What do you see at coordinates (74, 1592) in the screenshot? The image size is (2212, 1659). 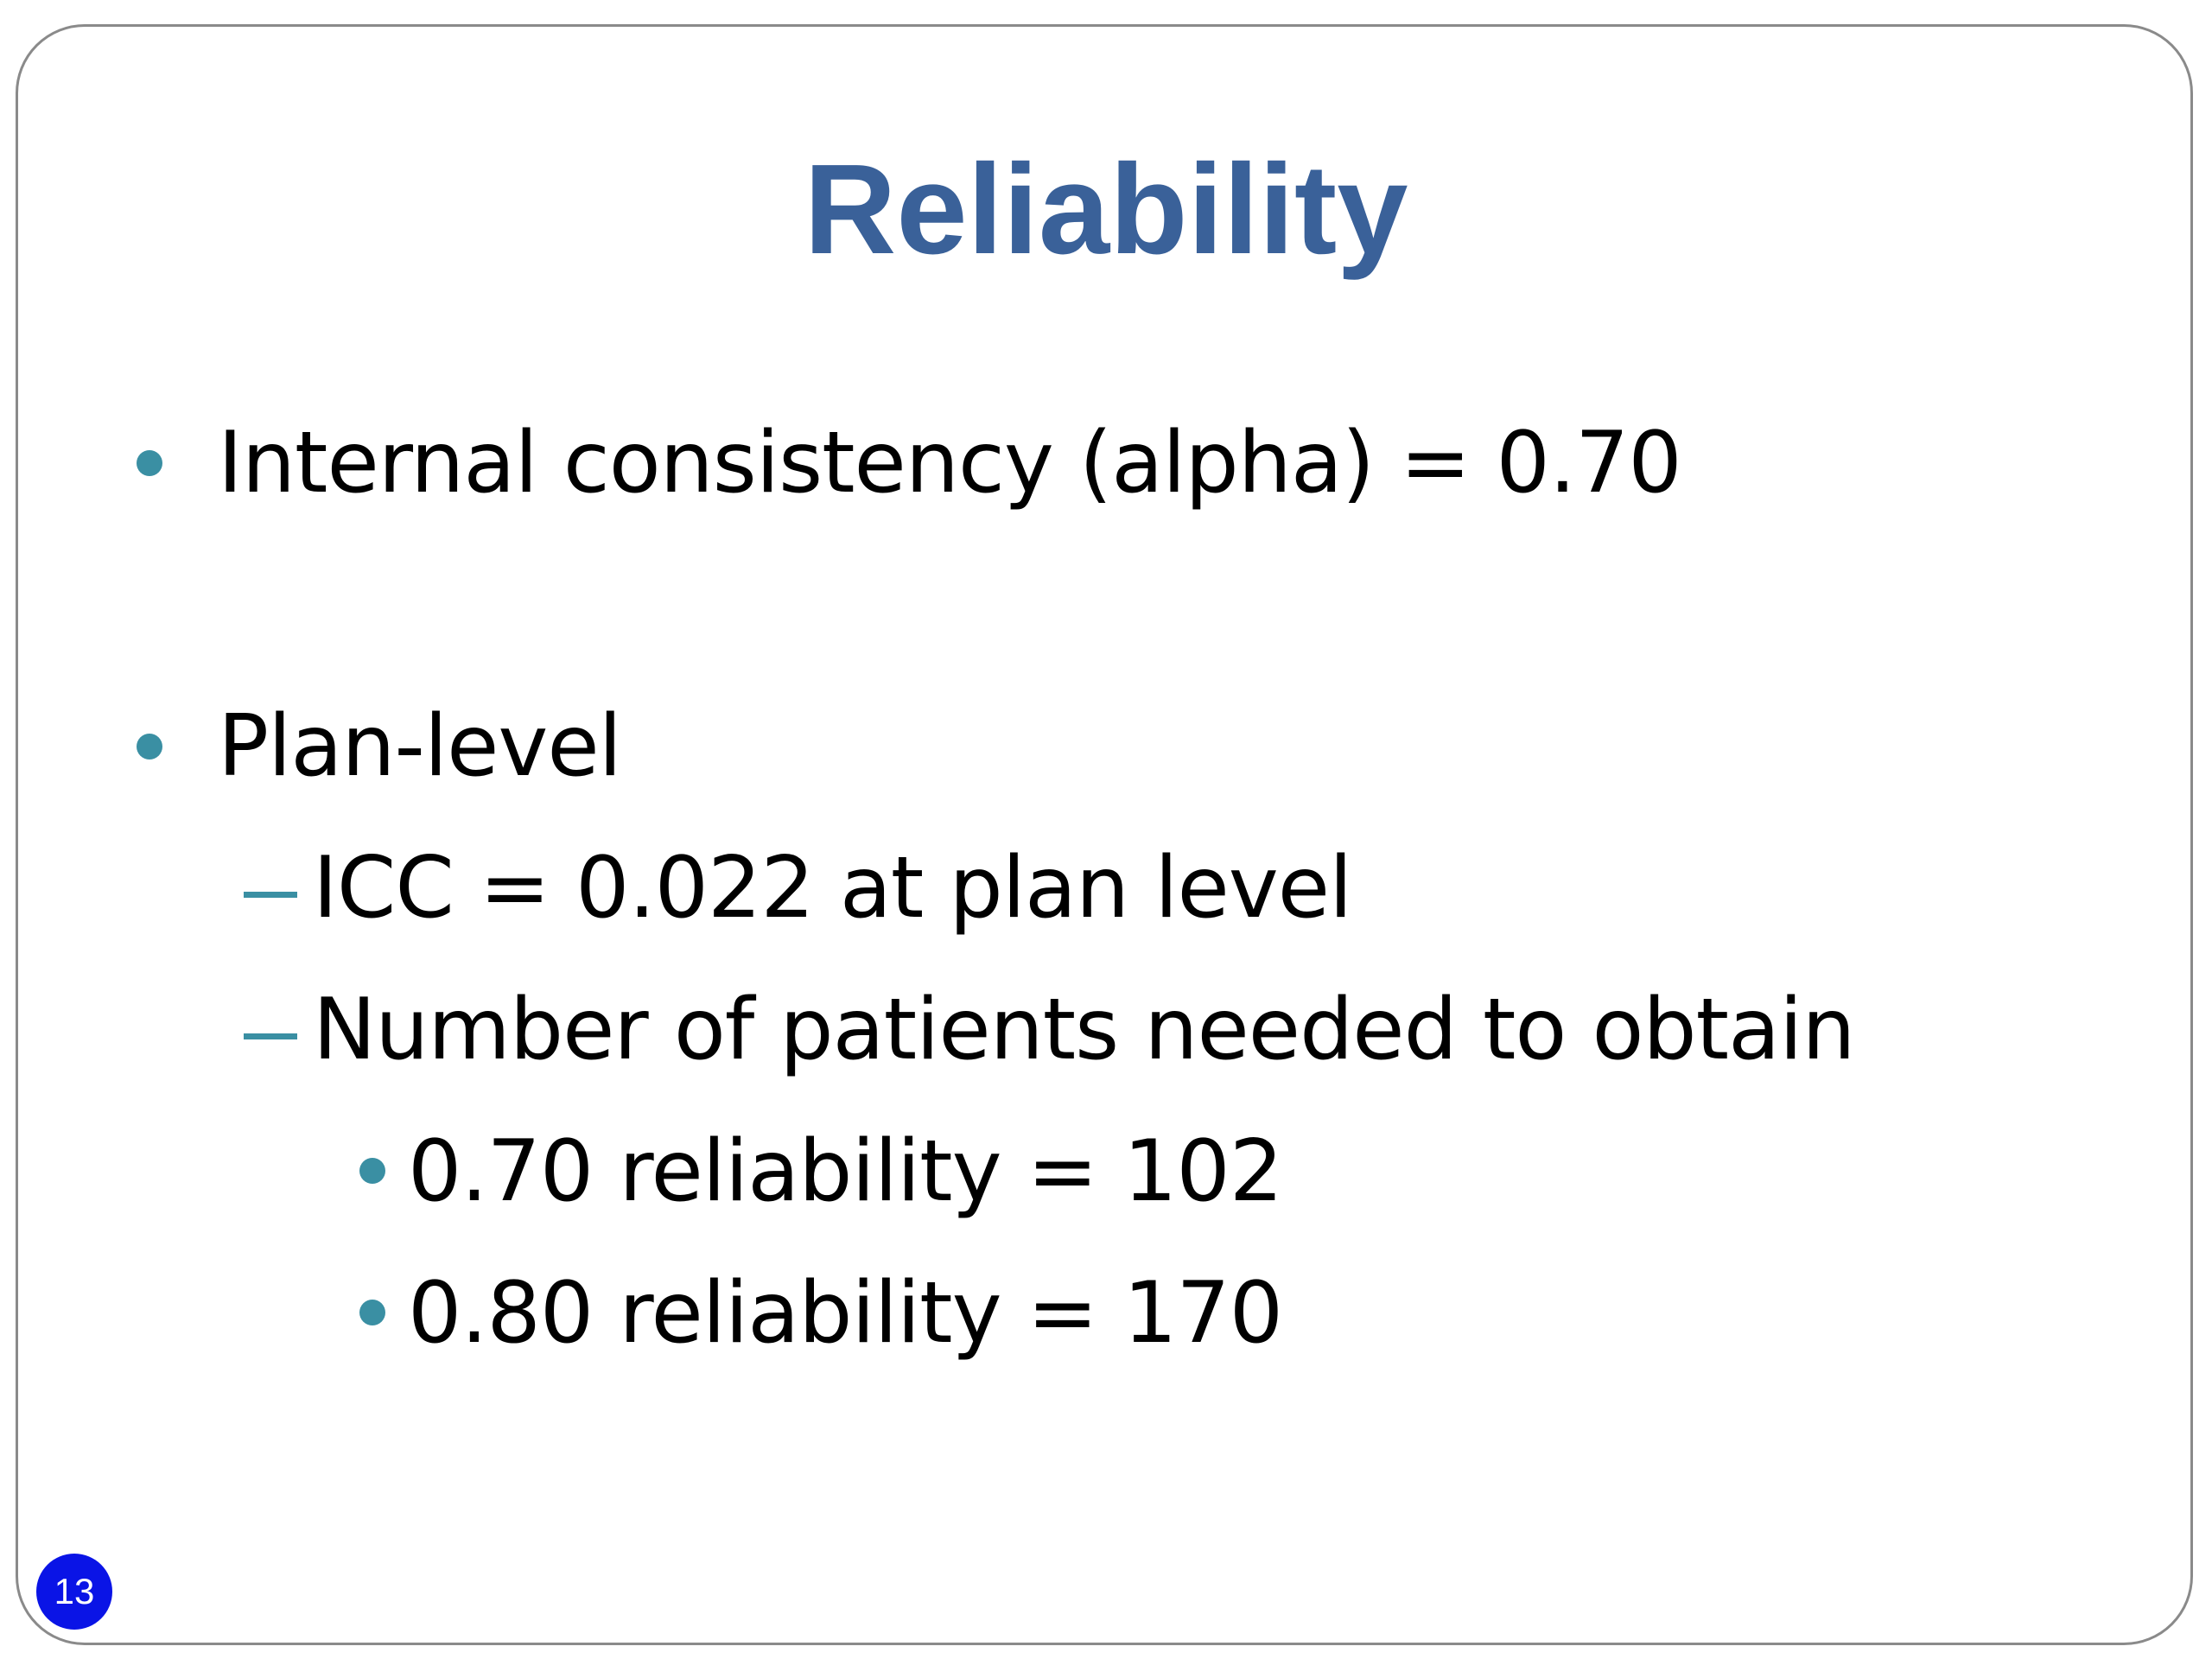 I see `page-number-badge: 13` at bounding box center [74, 1592].